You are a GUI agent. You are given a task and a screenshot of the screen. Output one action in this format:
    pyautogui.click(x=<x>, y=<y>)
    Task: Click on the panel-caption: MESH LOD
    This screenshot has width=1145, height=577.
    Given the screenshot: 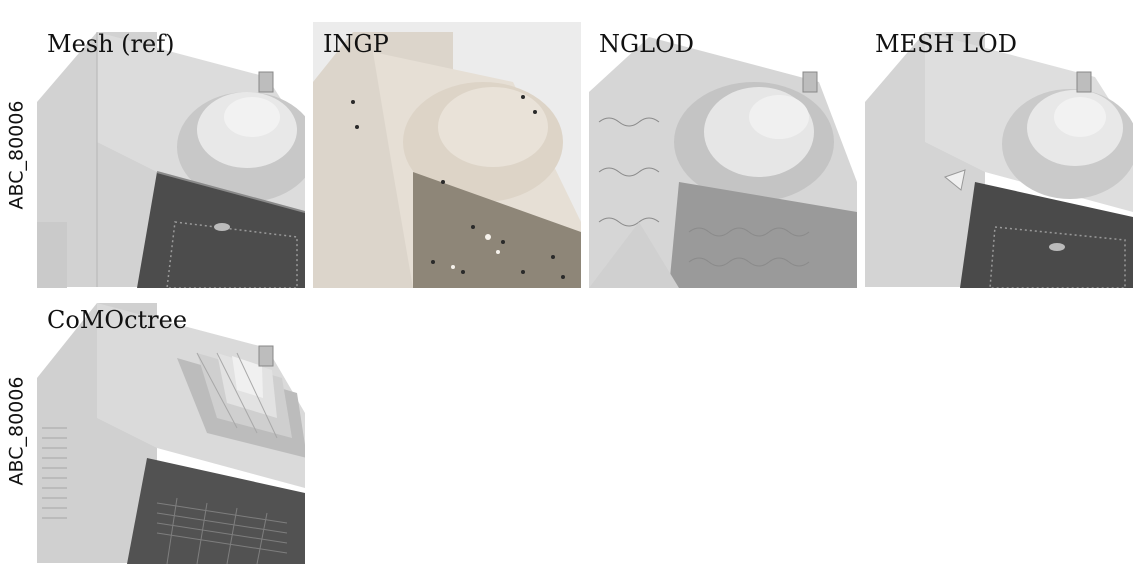 What is the action you would take?
    pyautogui.click(x=946, y=44)
    